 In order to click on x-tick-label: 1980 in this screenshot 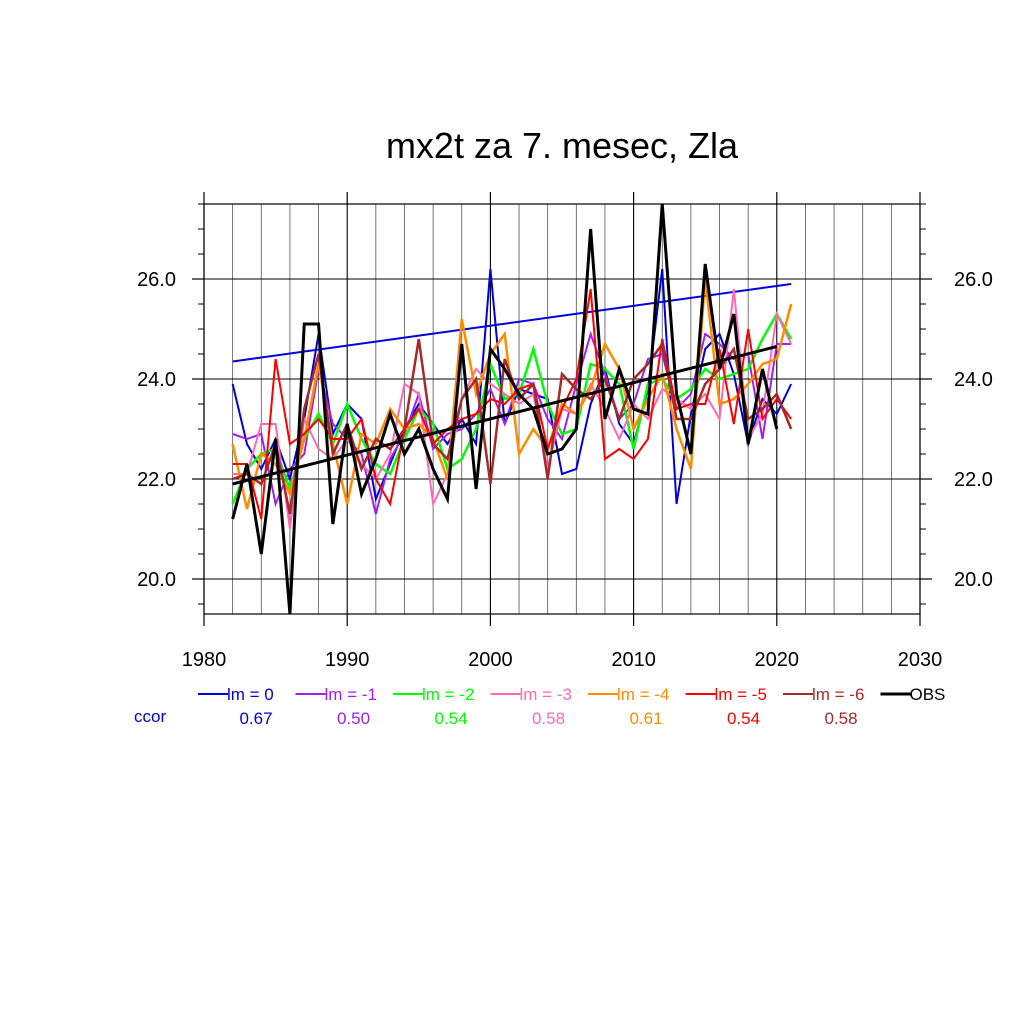, I will do `click(204, 660)`.